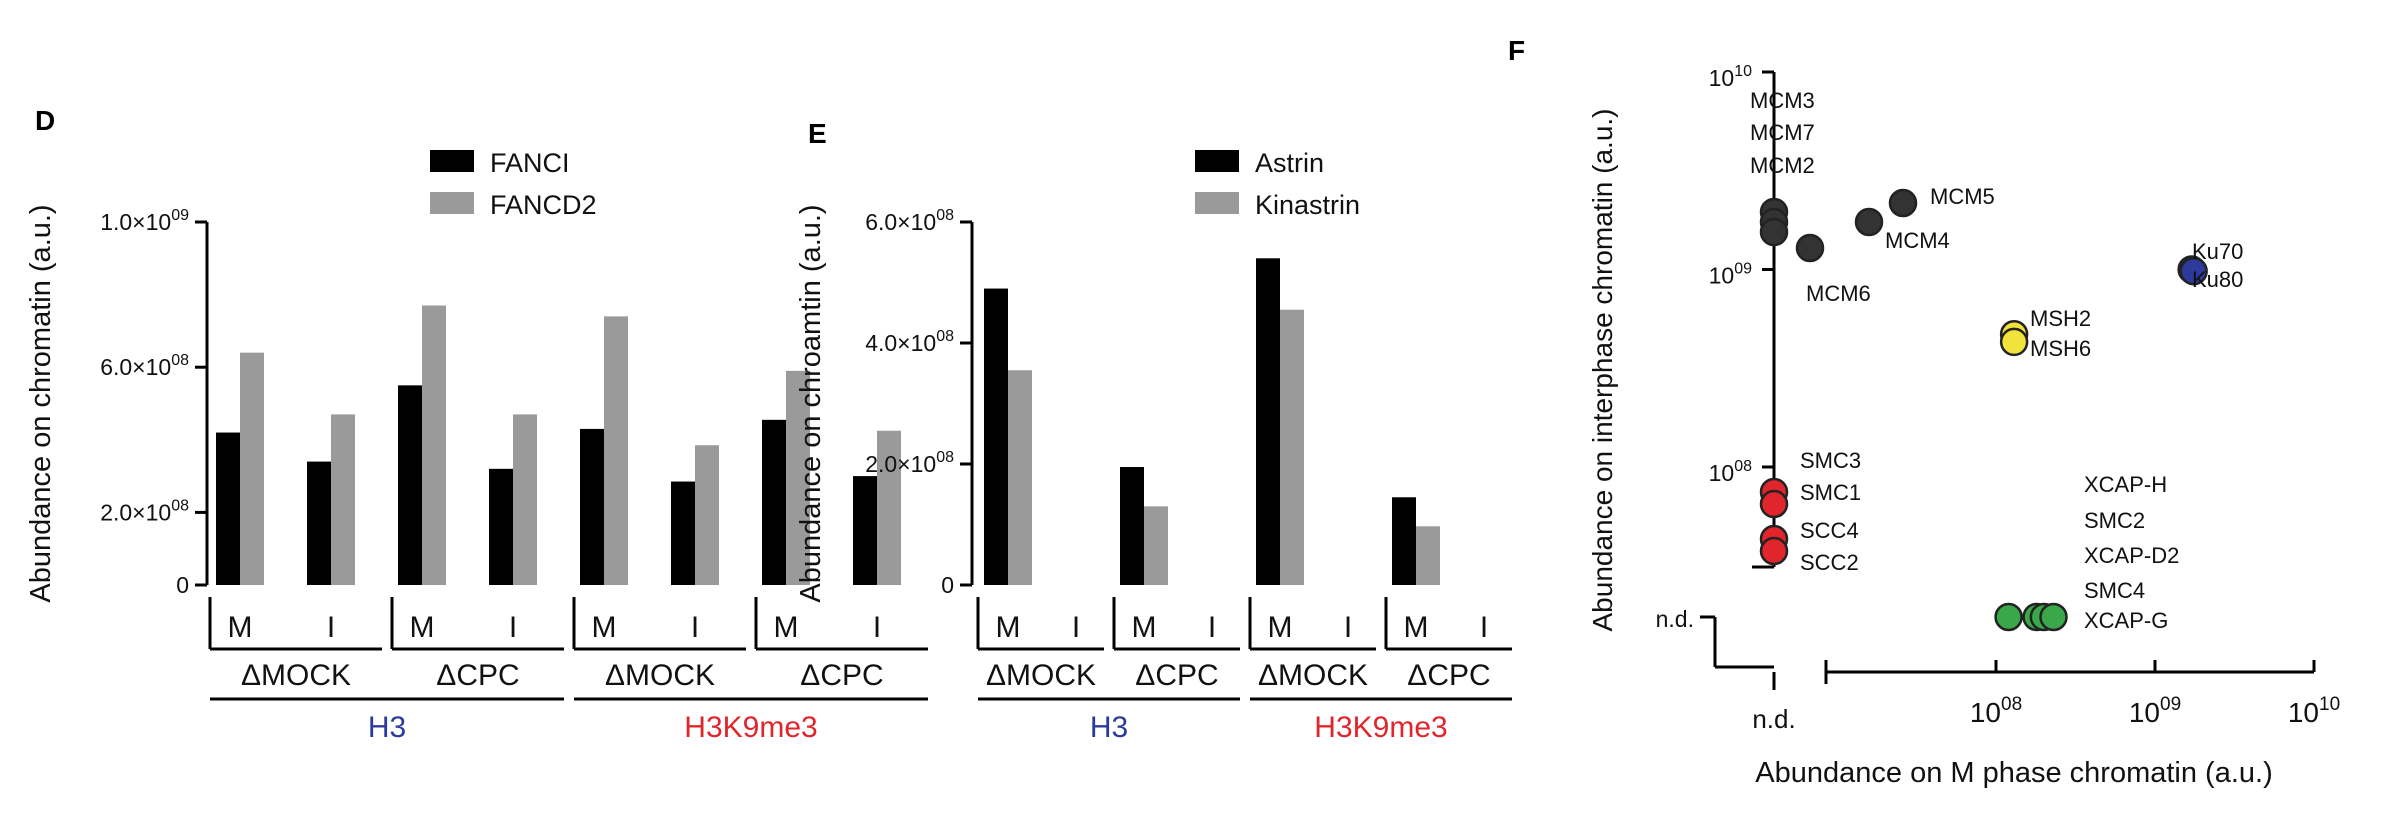 Image resolution: width=2386 pixels, height=814 pixels. Describe the element at coordinates (1962, 196) in the screenshot. I see `point-label: MCM5` at that location.